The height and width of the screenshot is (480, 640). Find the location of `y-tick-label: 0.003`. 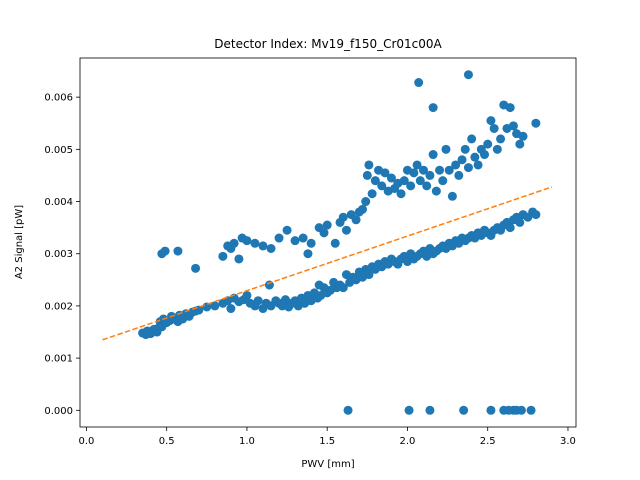

y-tick-label: 0.003 is located at coordinates (58, 254).